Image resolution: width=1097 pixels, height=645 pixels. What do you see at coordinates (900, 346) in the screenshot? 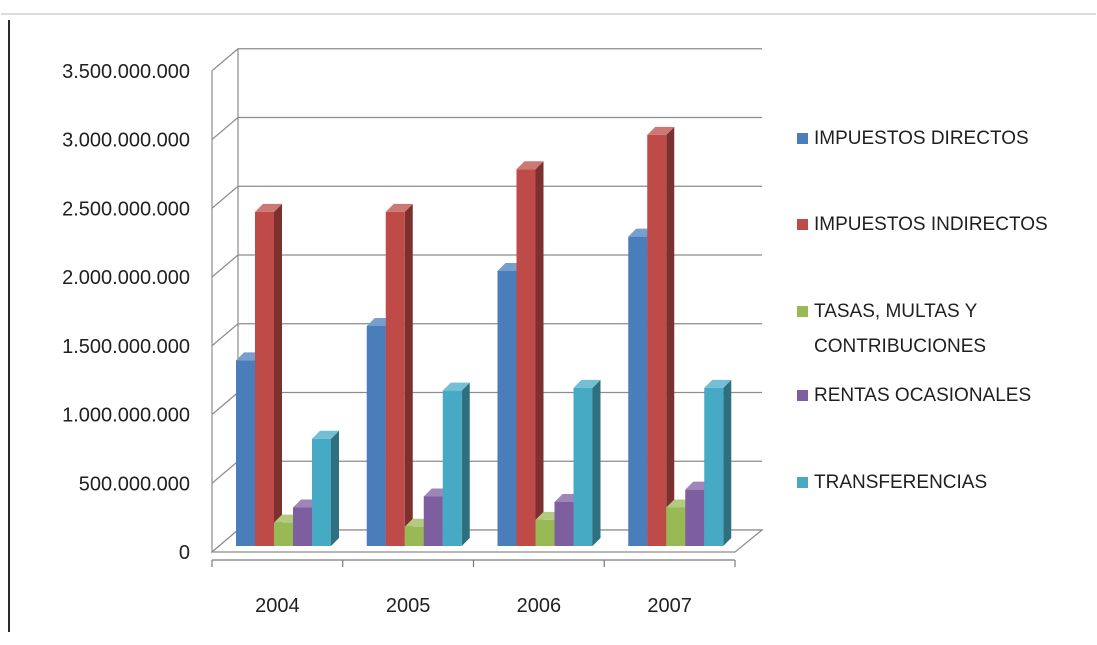
I see `legend-label-continued: CONTRIBUCIONES` at bounding box center [900, 346].